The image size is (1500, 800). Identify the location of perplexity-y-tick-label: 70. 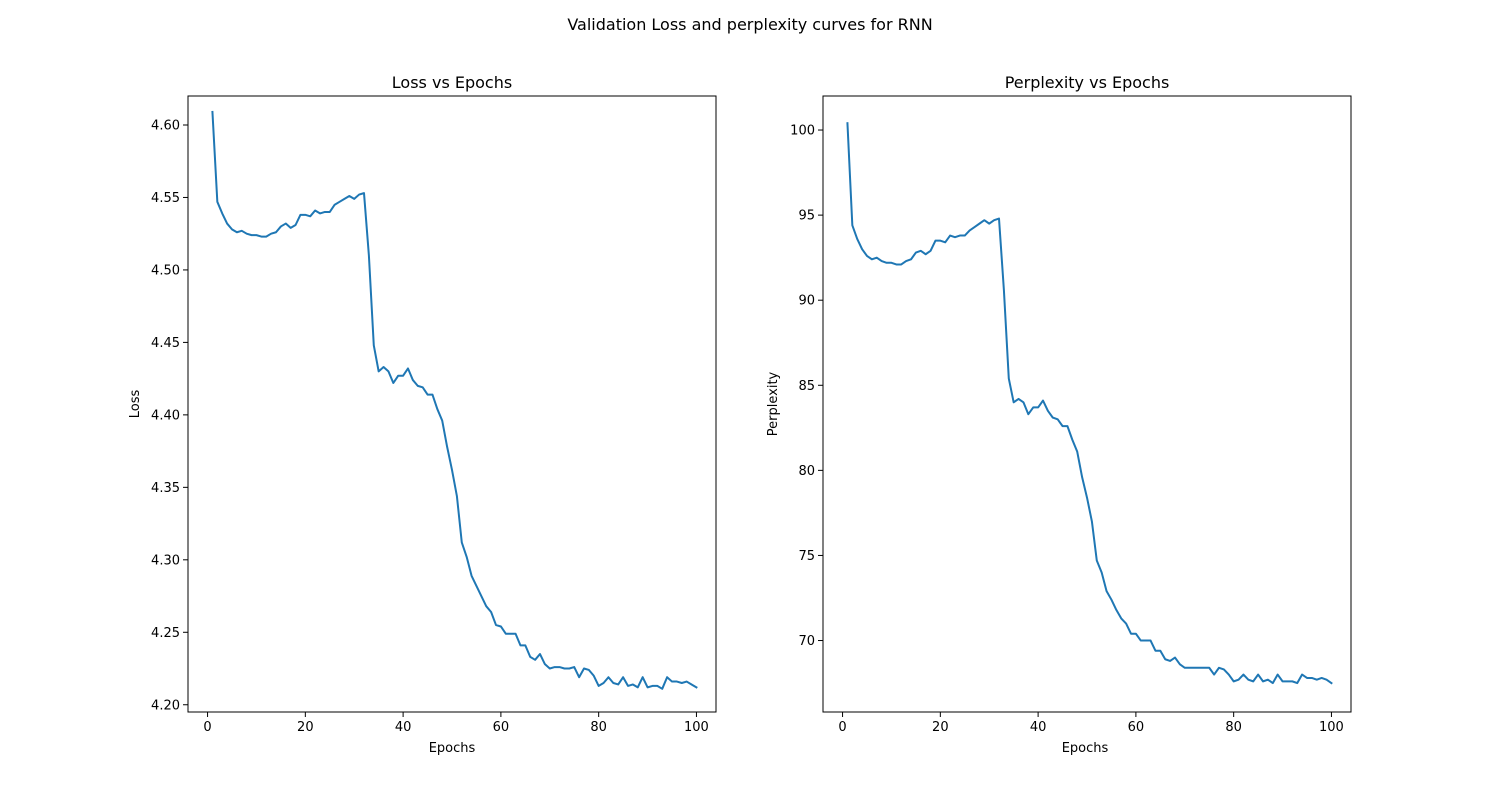
(806, 641).